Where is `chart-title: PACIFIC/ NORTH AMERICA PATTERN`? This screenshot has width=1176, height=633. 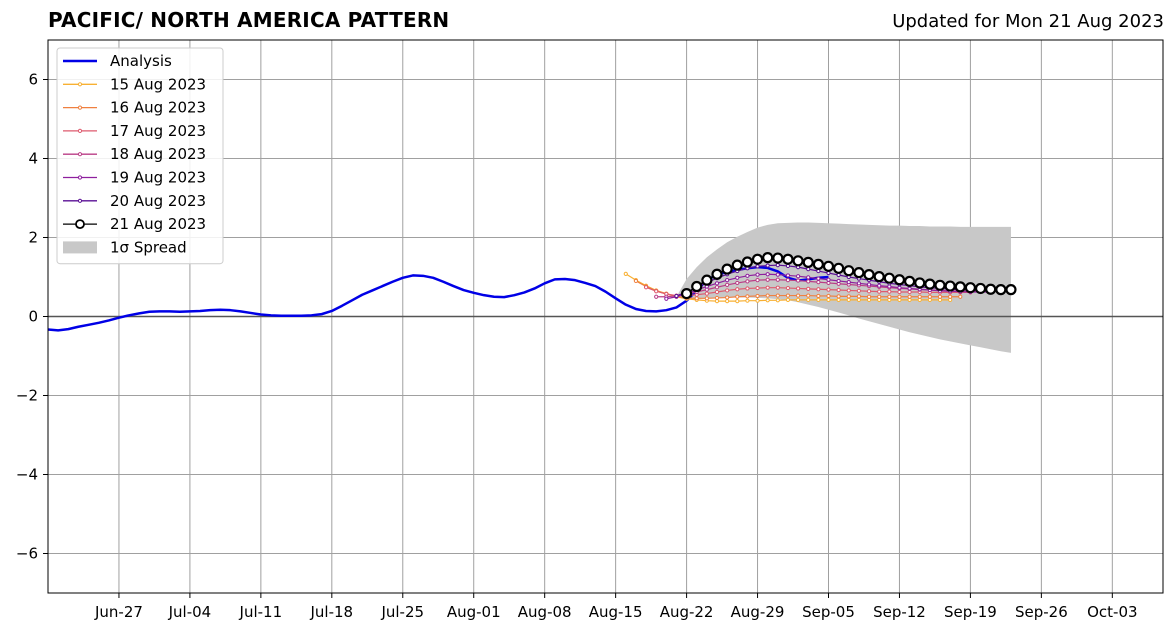
chart-title: PACIFIC/ NORTH AMERICA PATTERN is located at coordinates (249, 20).